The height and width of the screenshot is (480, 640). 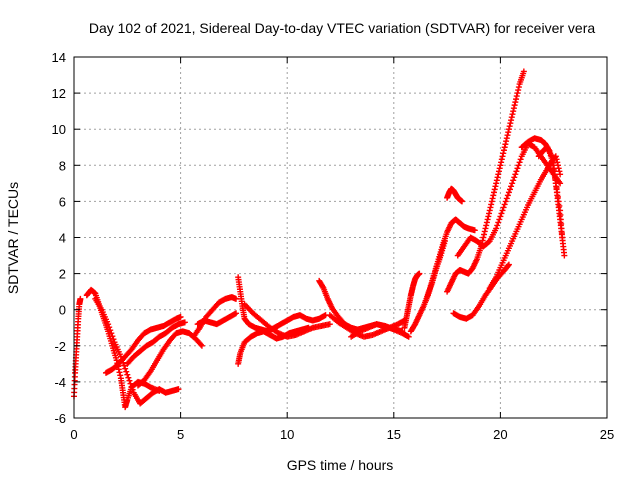 What do you see at coordinates (607, 434) in the screenshot?
I see `x-tick-label: 25` at bounding box center [607, 434].